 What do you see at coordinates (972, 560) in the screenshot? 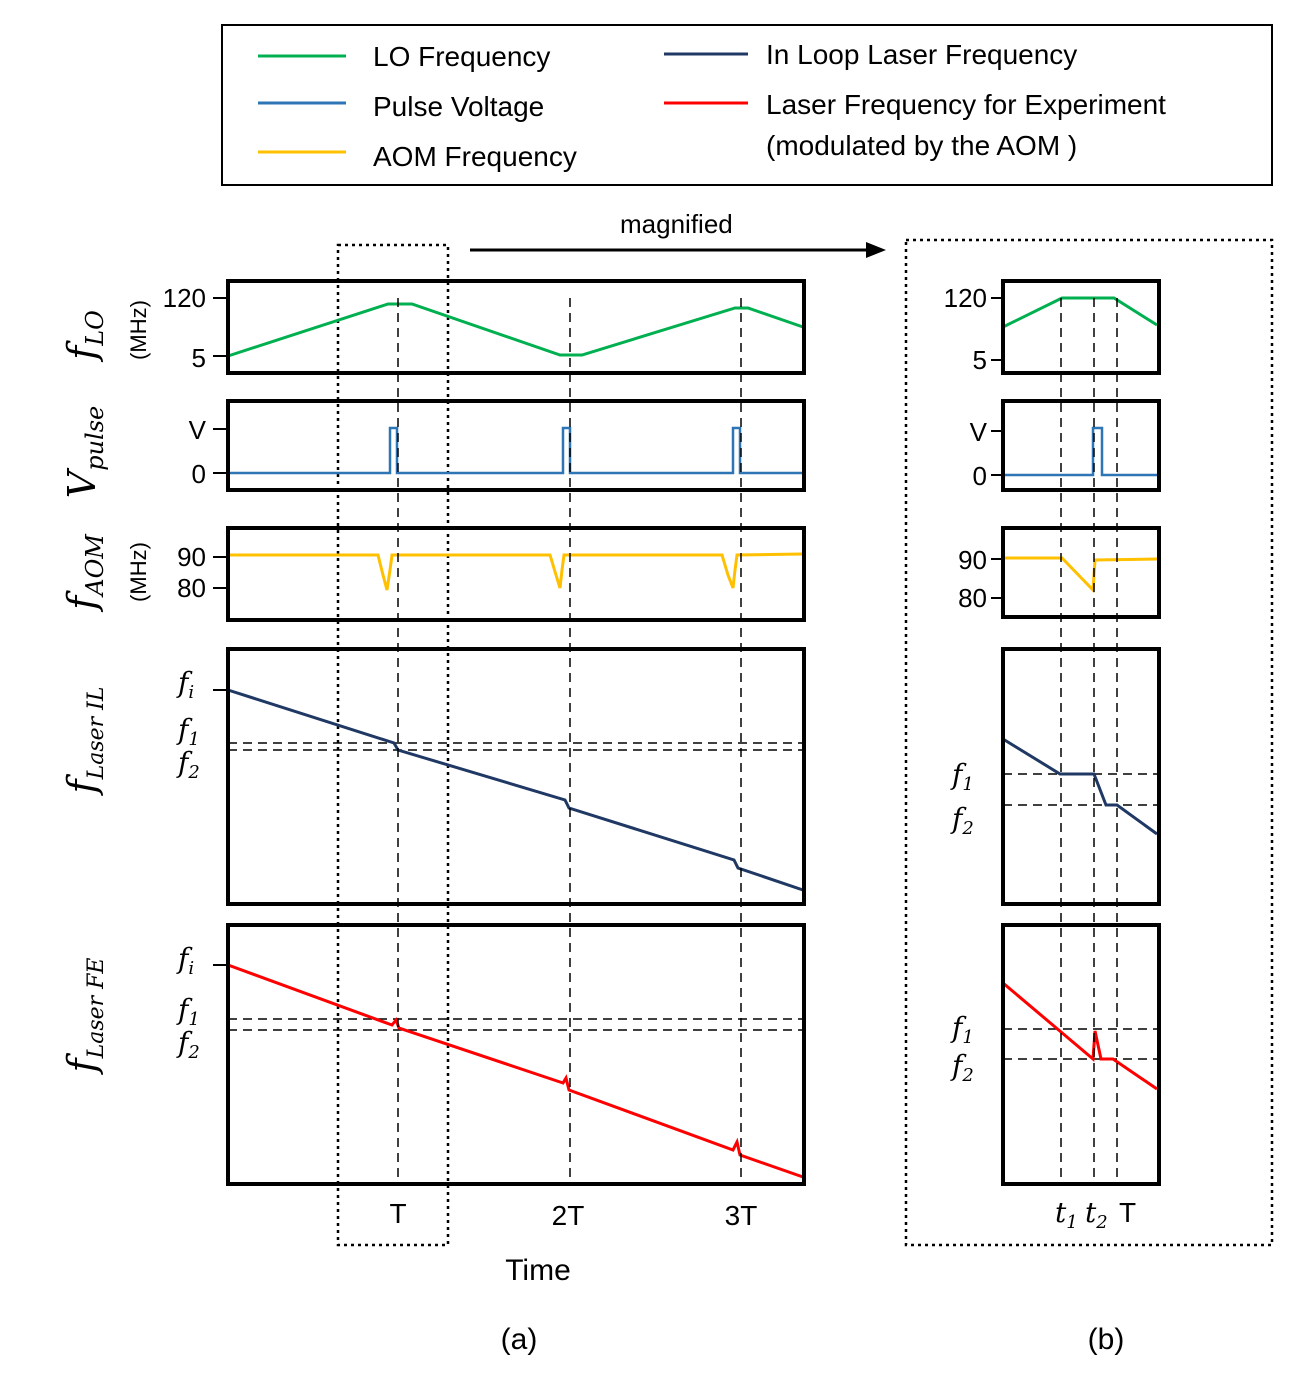
I see `faom-tick-label-90-b: 90` at bounding box center [972, 560].